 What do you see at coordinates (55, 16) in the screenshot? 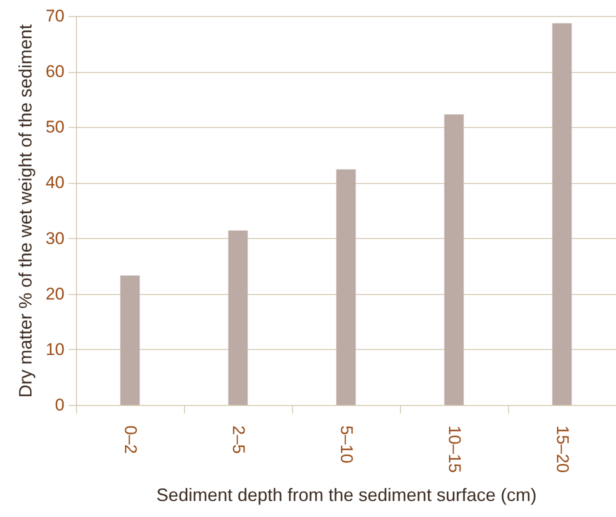
I see `y-tick-label: 70` at bounding box center [55, 16].